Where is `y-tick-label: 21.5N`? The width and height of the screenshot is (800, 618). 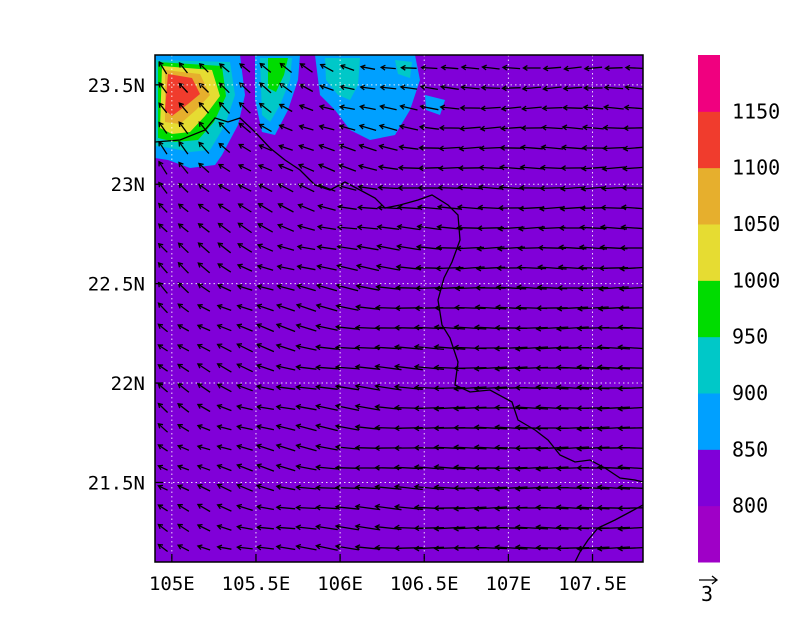 y-tick-label: 21.5N is located at coordinates (116, 483).